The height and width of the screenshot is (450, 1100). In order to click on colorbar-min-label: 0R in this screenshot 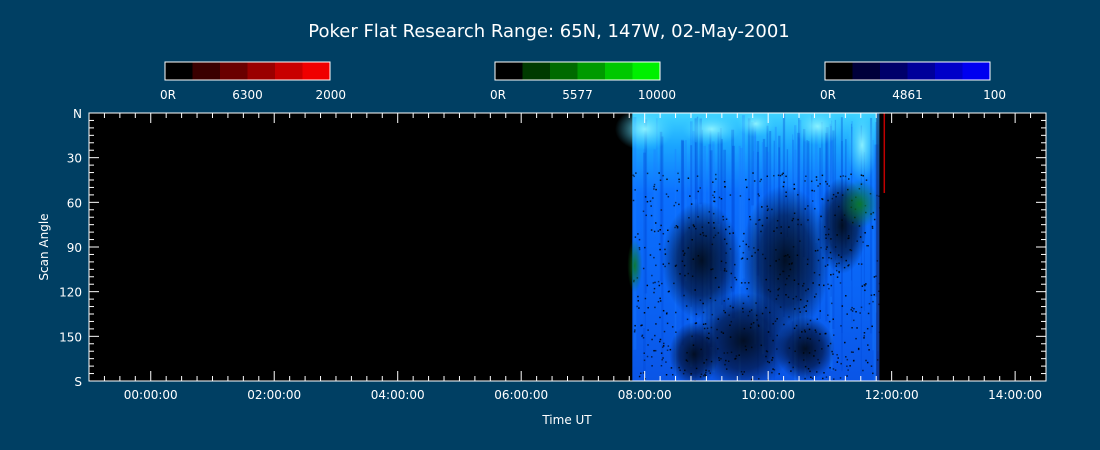, I will do `click(168, 95)`.